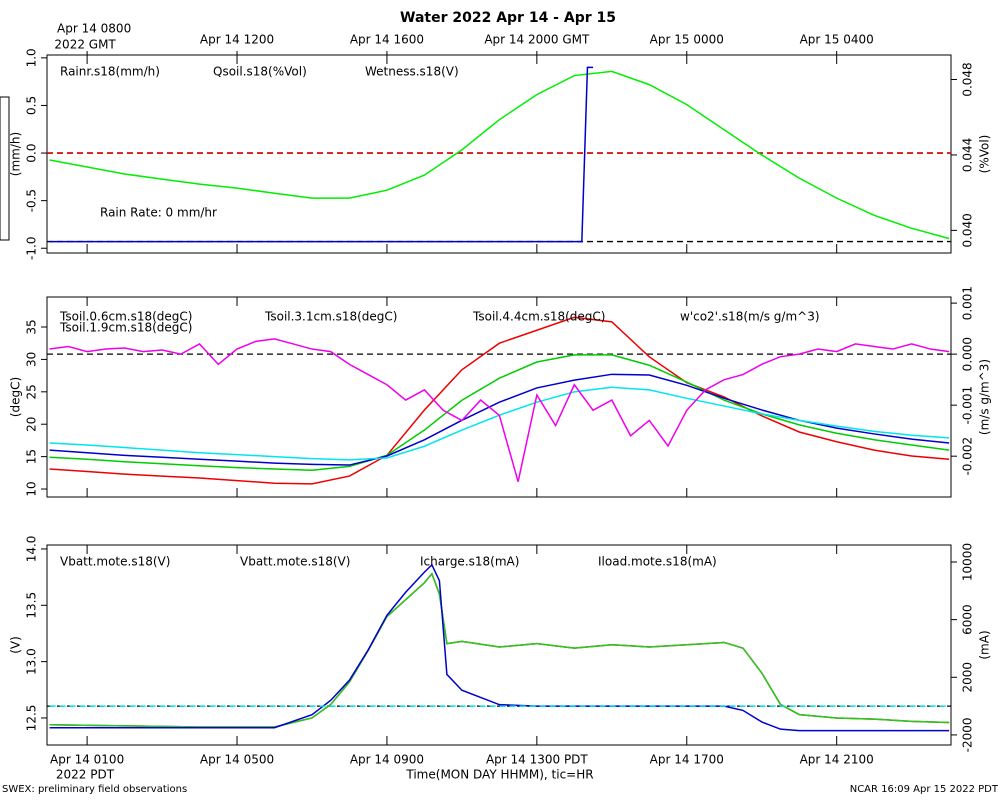 The height and width of the screenshot is (800, 1000). I want to click on chart-title: Water 2022 Apr 14 - Apr 15, so click(508, 18).